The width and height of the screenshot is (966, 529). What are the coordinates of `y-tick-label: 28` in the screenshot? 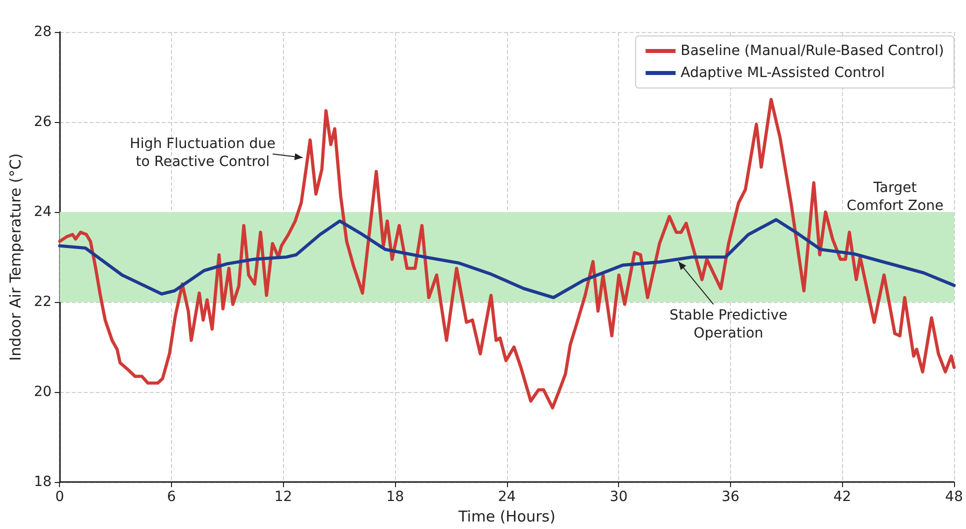 It's located at (43, 32).